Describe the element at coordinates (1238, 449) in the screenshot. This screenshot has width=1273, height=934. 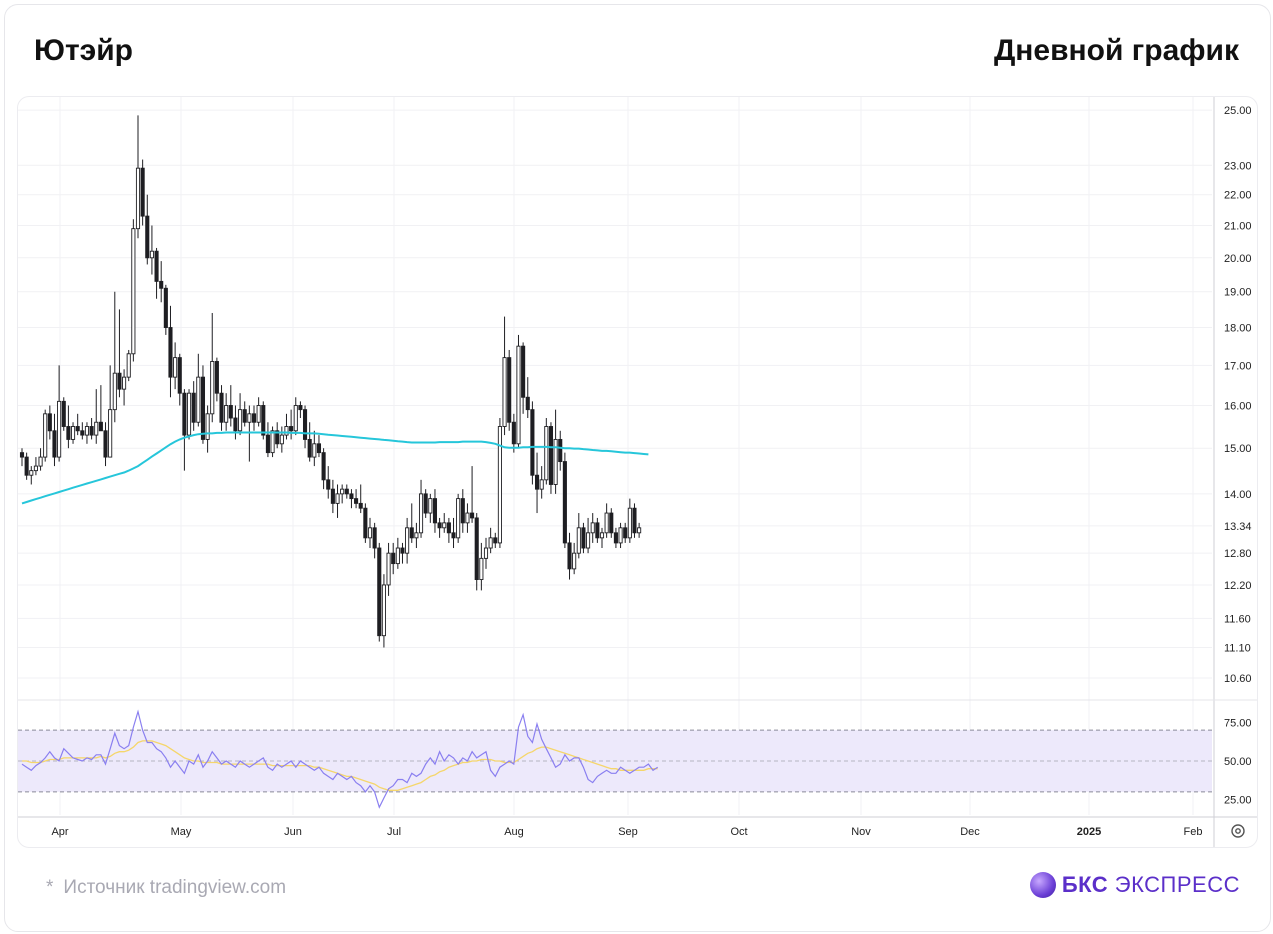
I see `price-tick-label: 15.00` at that location.